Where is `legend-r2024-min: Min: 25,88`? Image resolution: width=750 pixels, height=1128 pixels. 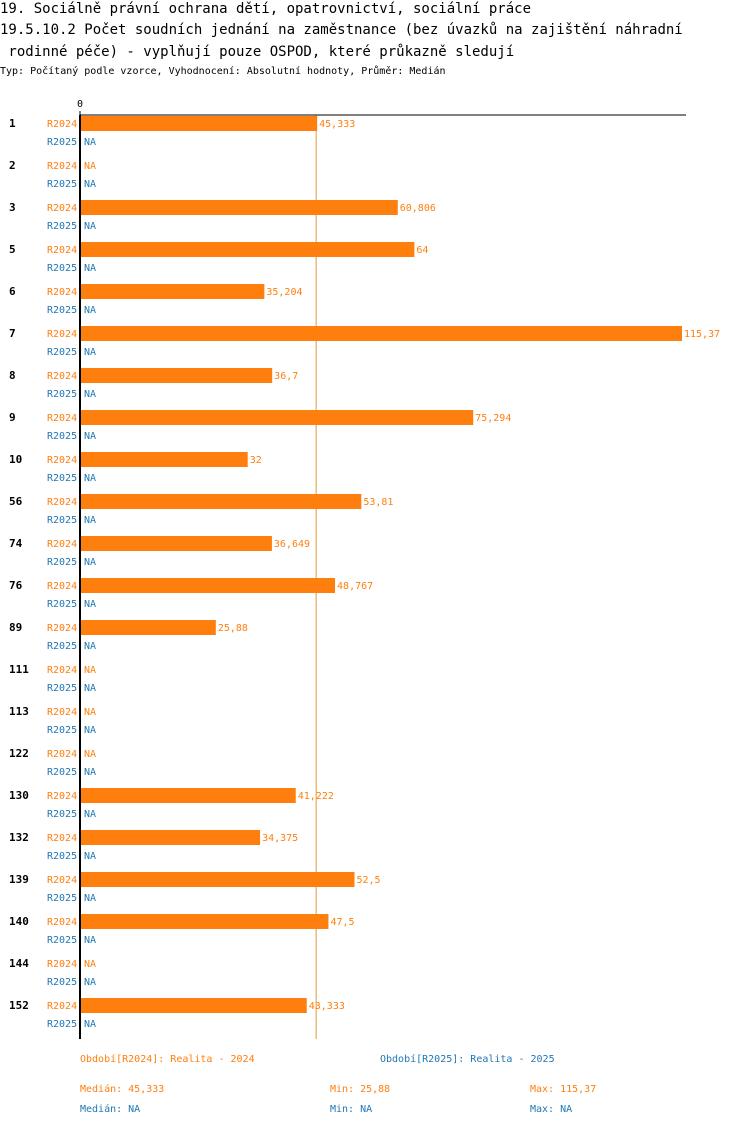 legend-r2024-min: Min: 25,88 is located at coordinates (360, 1089).